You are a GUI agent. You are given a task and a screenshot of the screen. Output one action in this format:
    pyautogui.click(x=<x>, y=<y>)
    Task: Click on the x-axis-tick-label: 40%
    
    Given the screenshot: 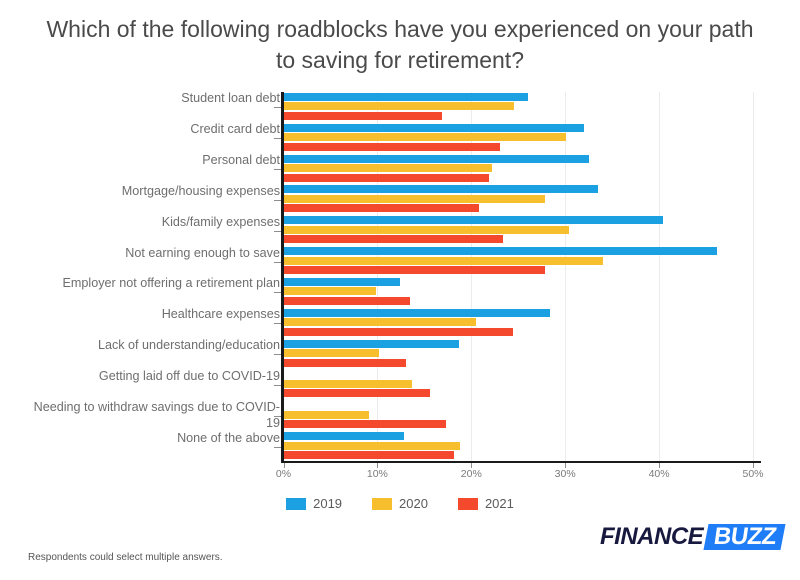 What is the action you would take?
    pyautogui.click(x=659, y=474)
    